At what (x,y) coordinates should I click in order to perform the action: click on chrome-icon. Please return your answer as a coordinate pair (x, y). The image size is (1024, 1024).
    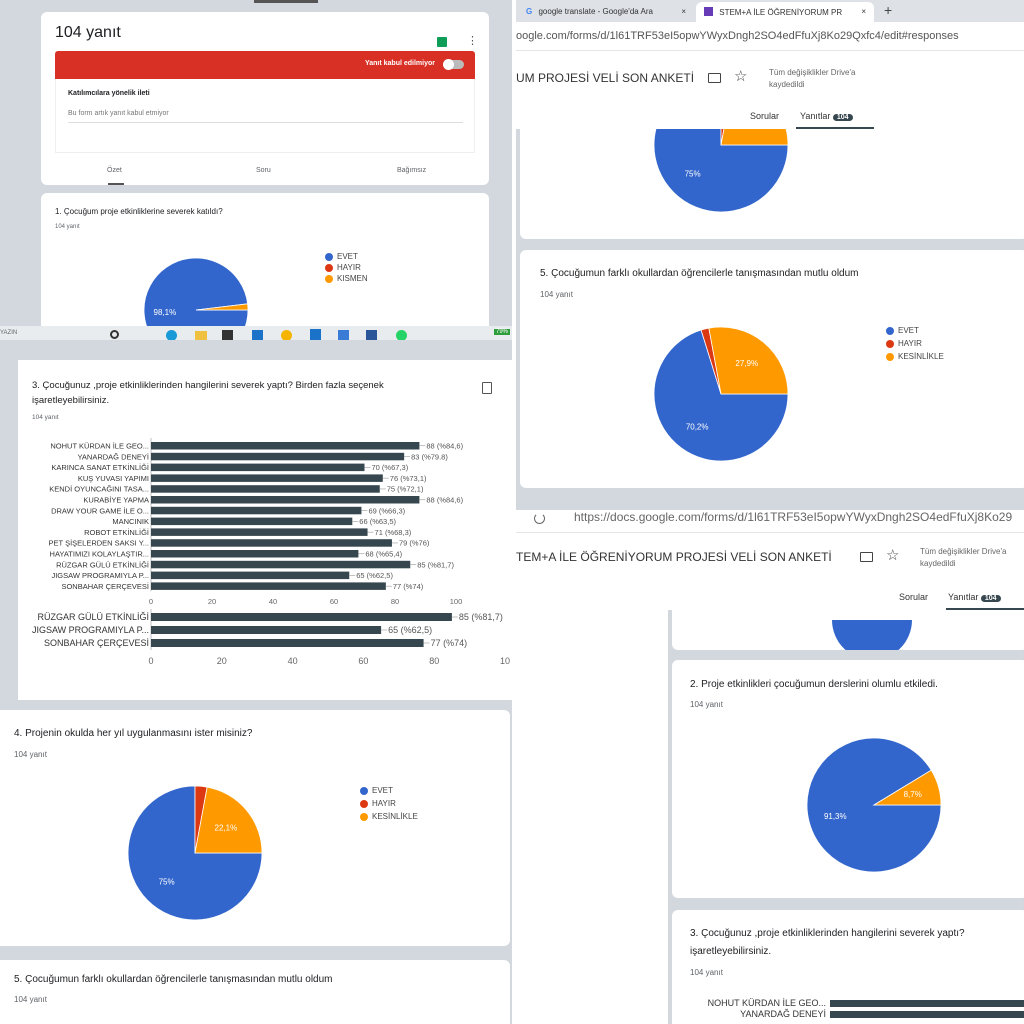
    Looking at the image, I should click on (286, 335).